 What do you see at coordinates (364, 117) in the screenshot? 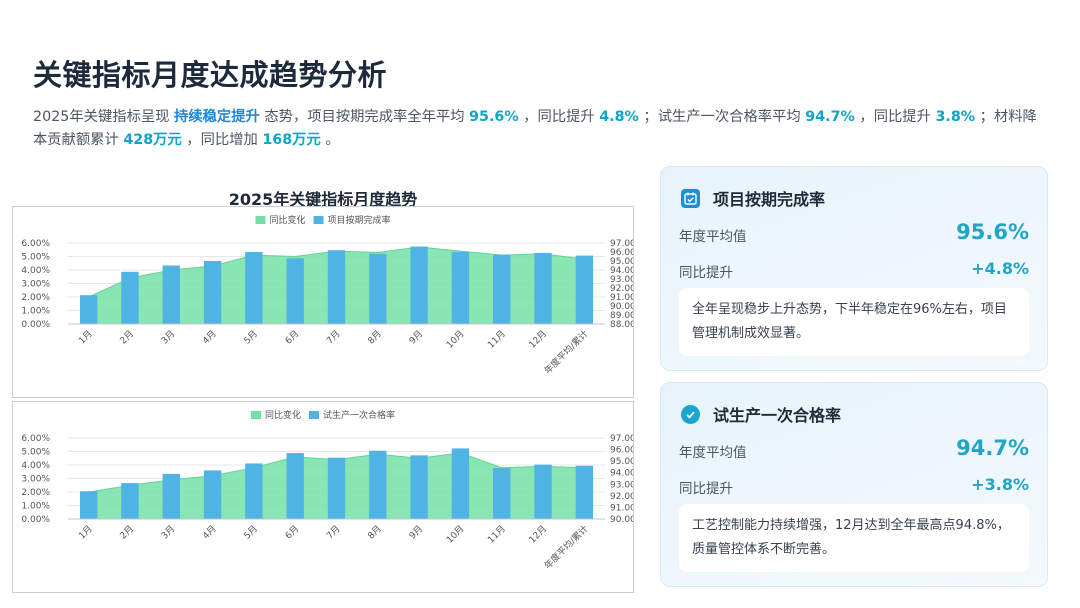
I see `summary-part: 态势，项目按期完成率全年平均` at bounding box center [364, 117].